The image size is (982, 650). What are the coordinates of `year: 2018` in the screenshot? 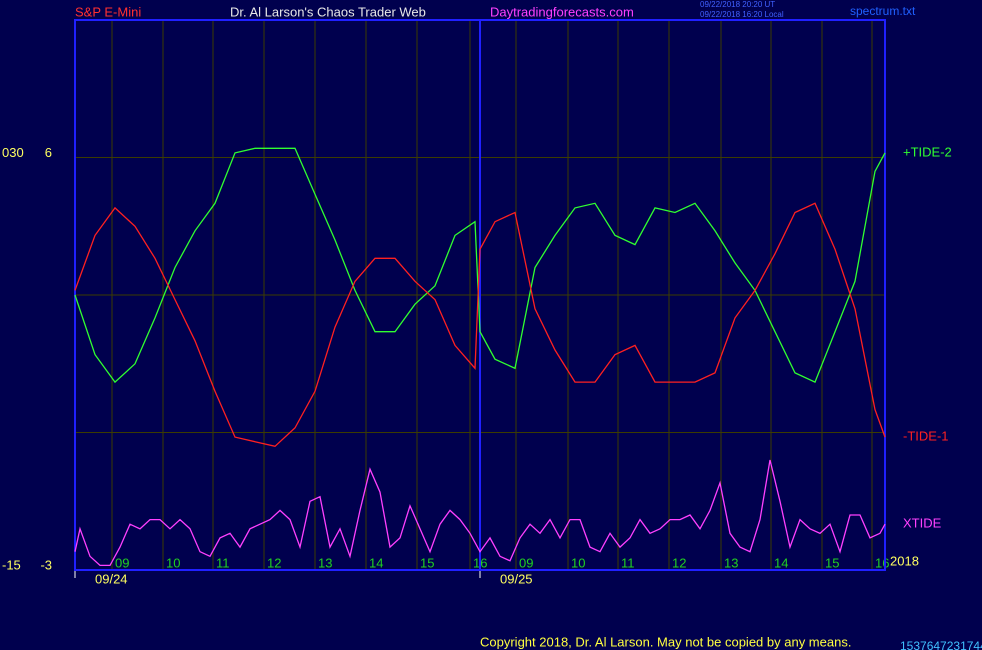 It's located at (904, 560).